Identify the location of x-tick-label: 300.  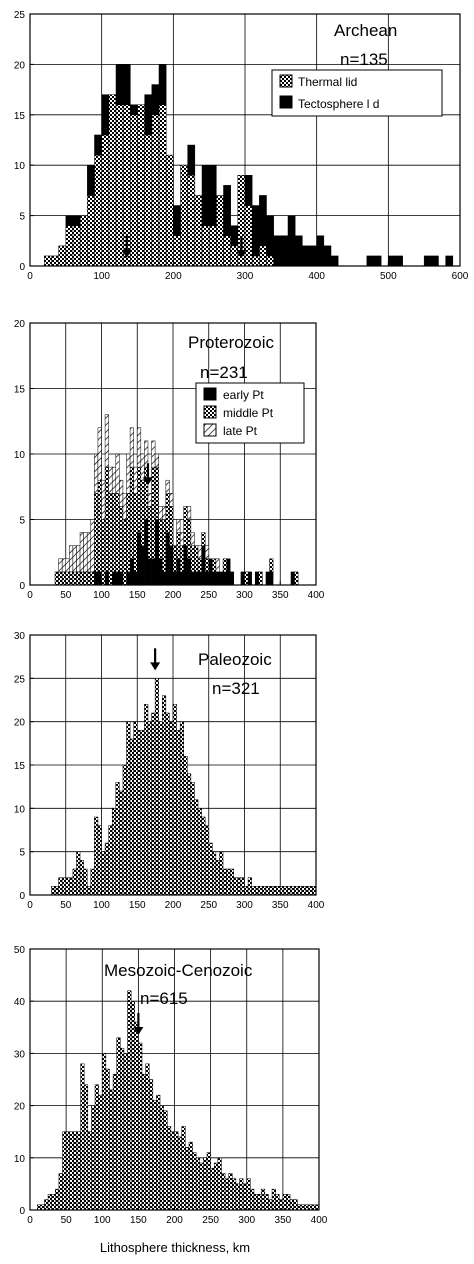
(244, 595).